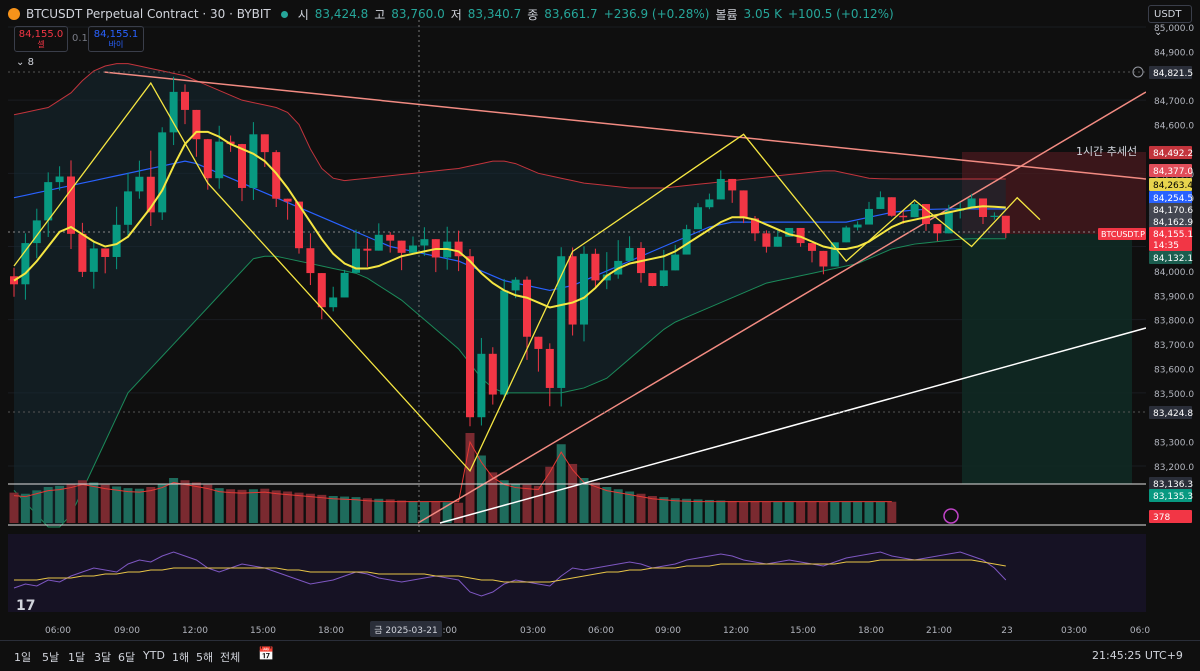 This screenshot has width=1200, height=671. What do you see at coordinates (1174, 444) in the screenshot?
I see `y-tick-label: 83,300.0` at bounding box center [1174, 444].